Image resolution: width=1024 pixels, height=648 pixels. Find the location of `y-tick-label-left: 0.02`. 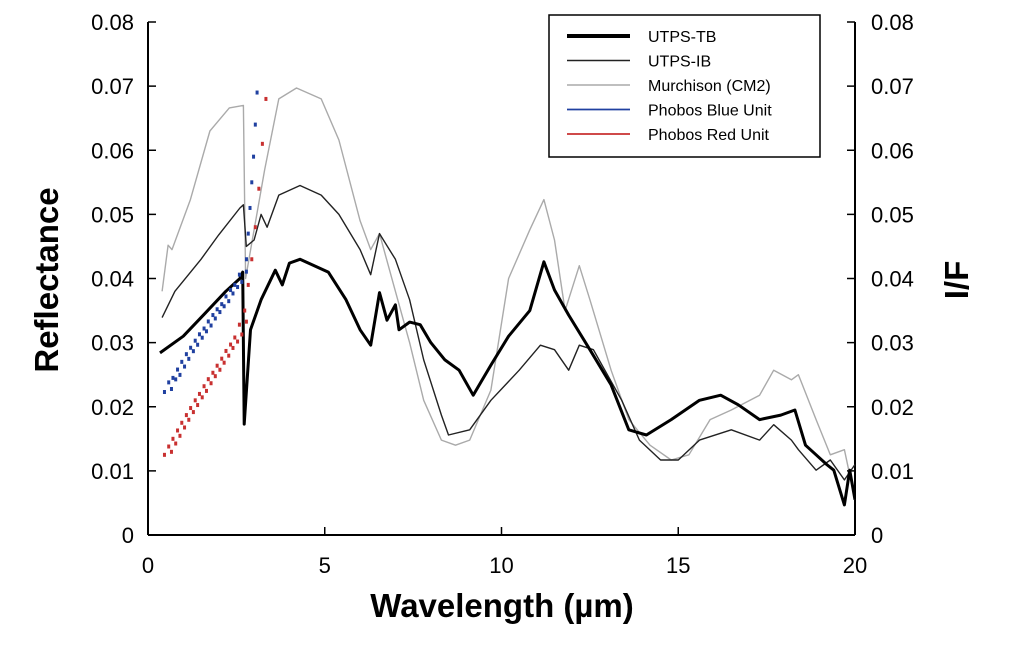

y-tick-label-left: 0.02 is located at coordinates (112, 407).